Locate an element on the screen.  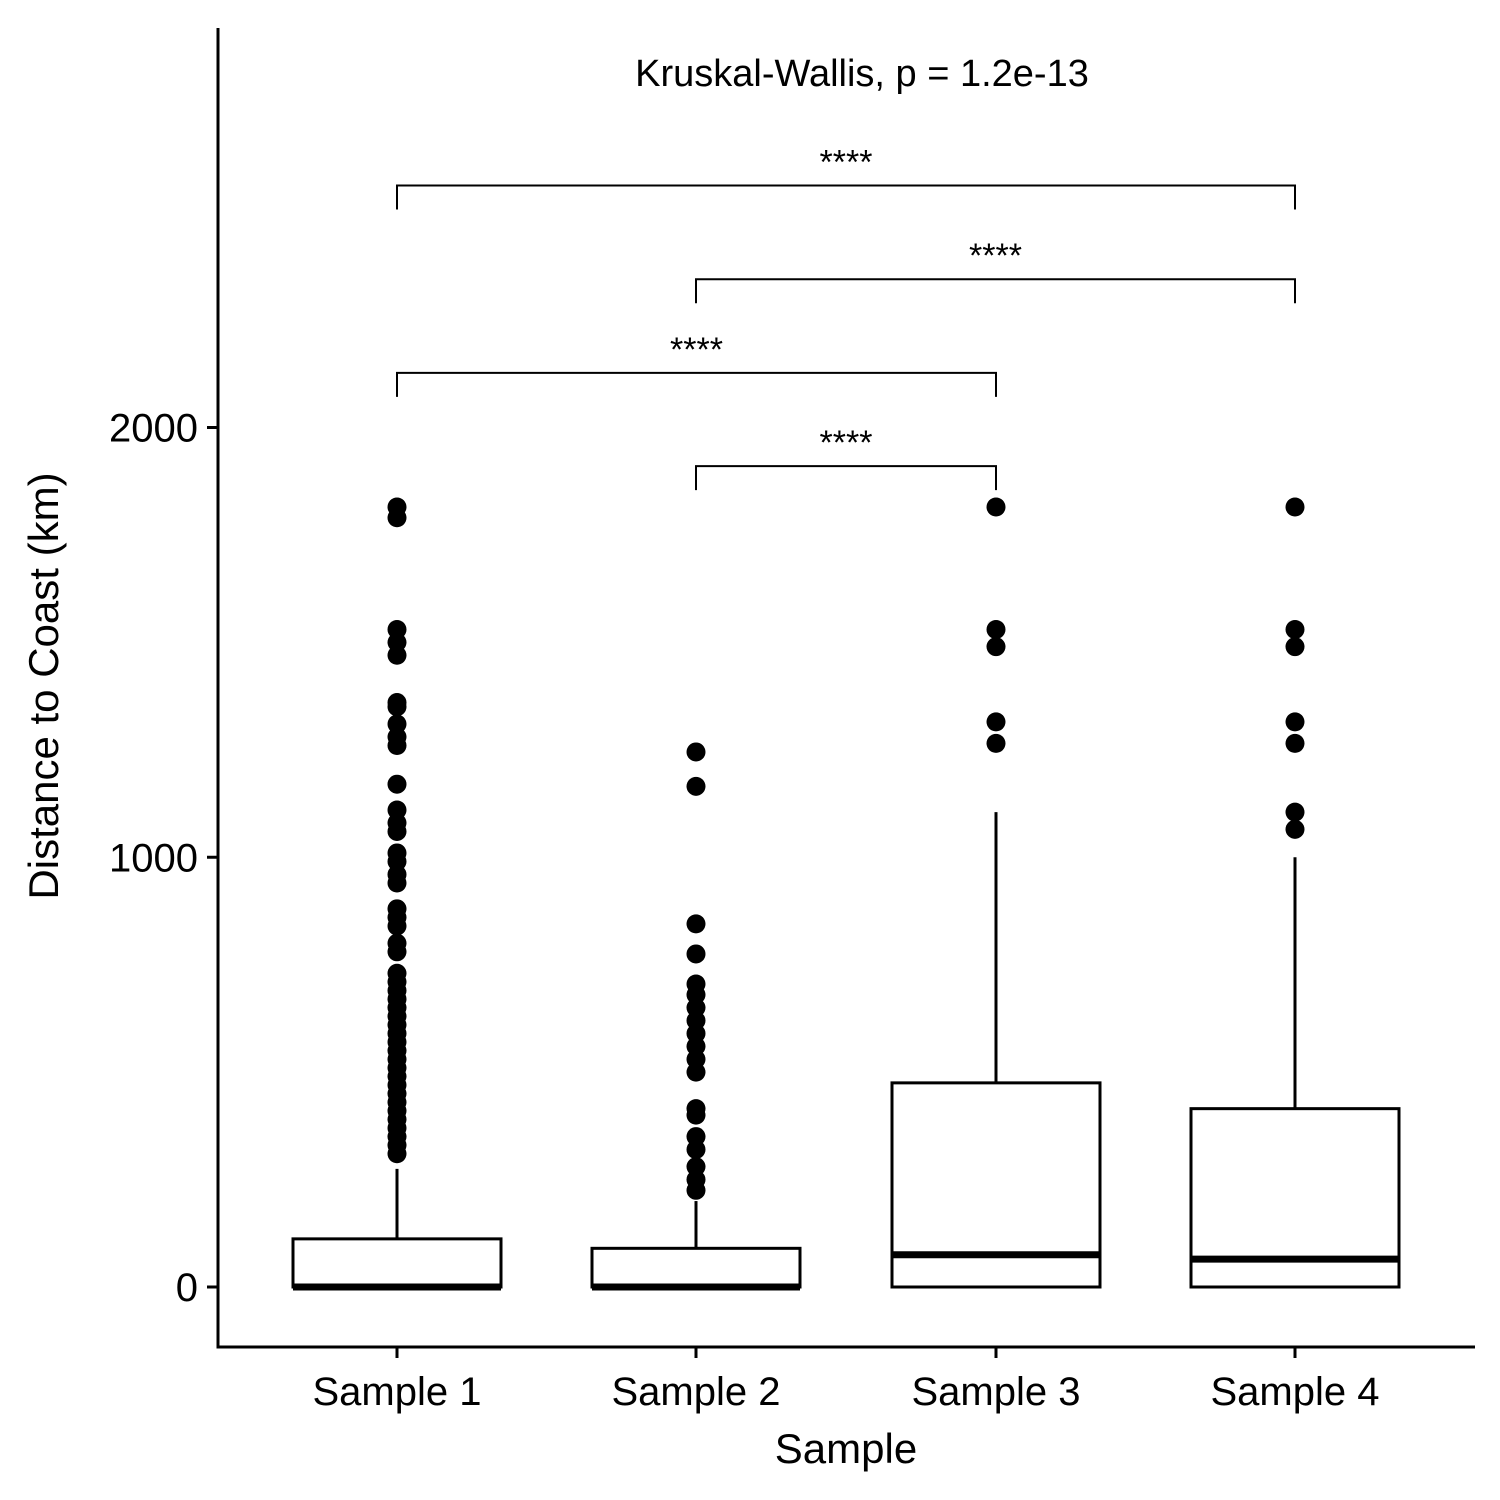
significance-brackets: **** **** **** **** is located at coordinates (846, 317).